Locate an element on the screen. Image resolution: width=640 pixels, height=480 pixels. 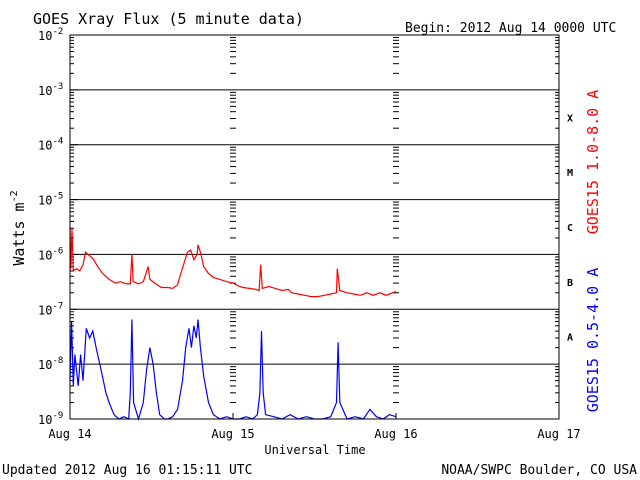
x-tick-label: Aug 16 is located at coordinates (395, 434).